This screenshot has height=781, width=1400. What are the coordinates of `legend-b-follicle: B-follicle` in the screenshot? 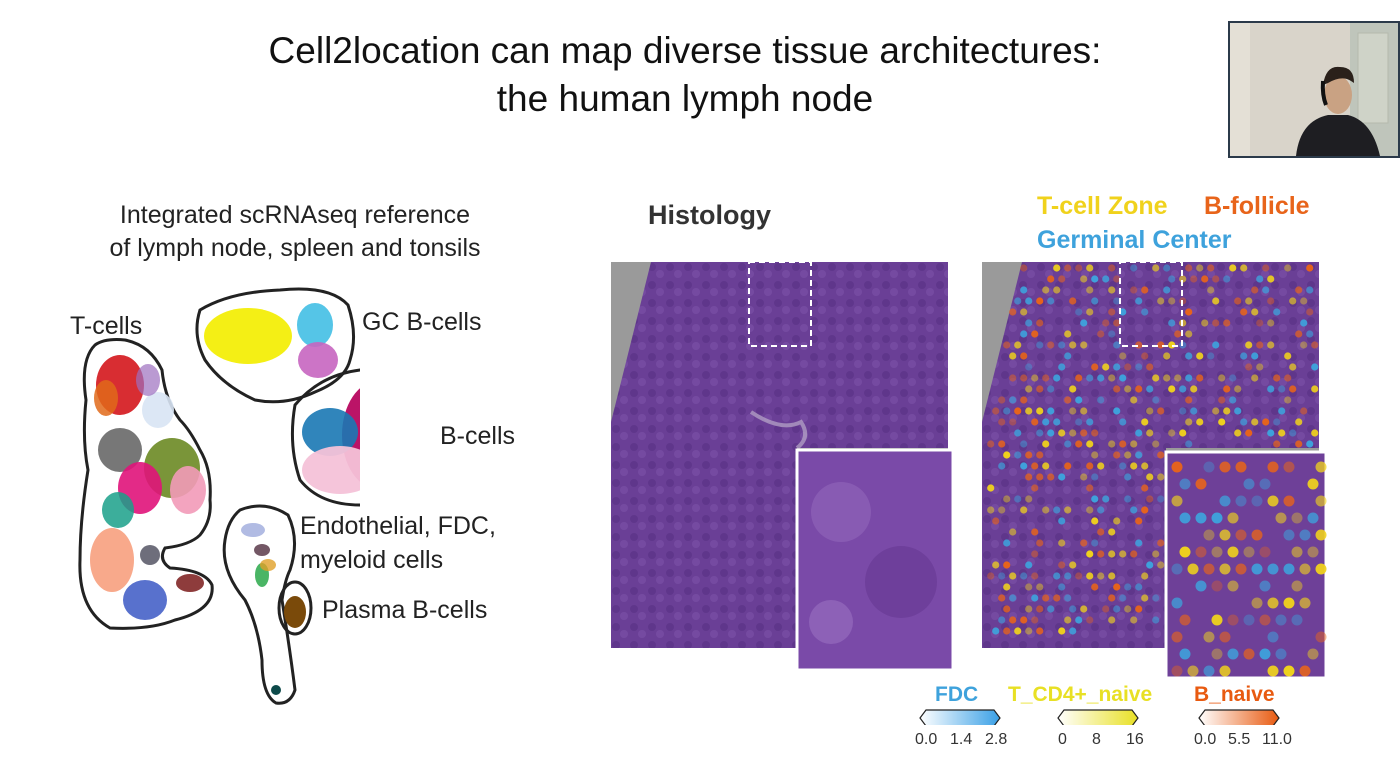 It's located at (1257, 206).